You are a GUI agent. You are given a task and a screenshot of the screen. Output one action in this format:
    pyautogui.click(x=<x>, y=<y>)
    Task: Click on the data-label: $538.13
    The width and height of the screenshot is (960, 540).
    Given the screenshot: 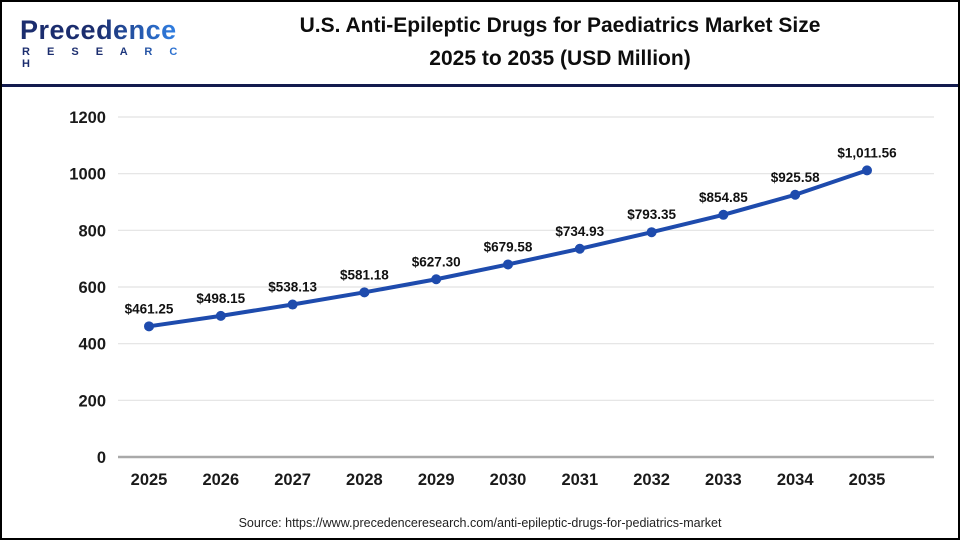 What is the action you would take?
    pyautogui.click(x=292, y=287)
    